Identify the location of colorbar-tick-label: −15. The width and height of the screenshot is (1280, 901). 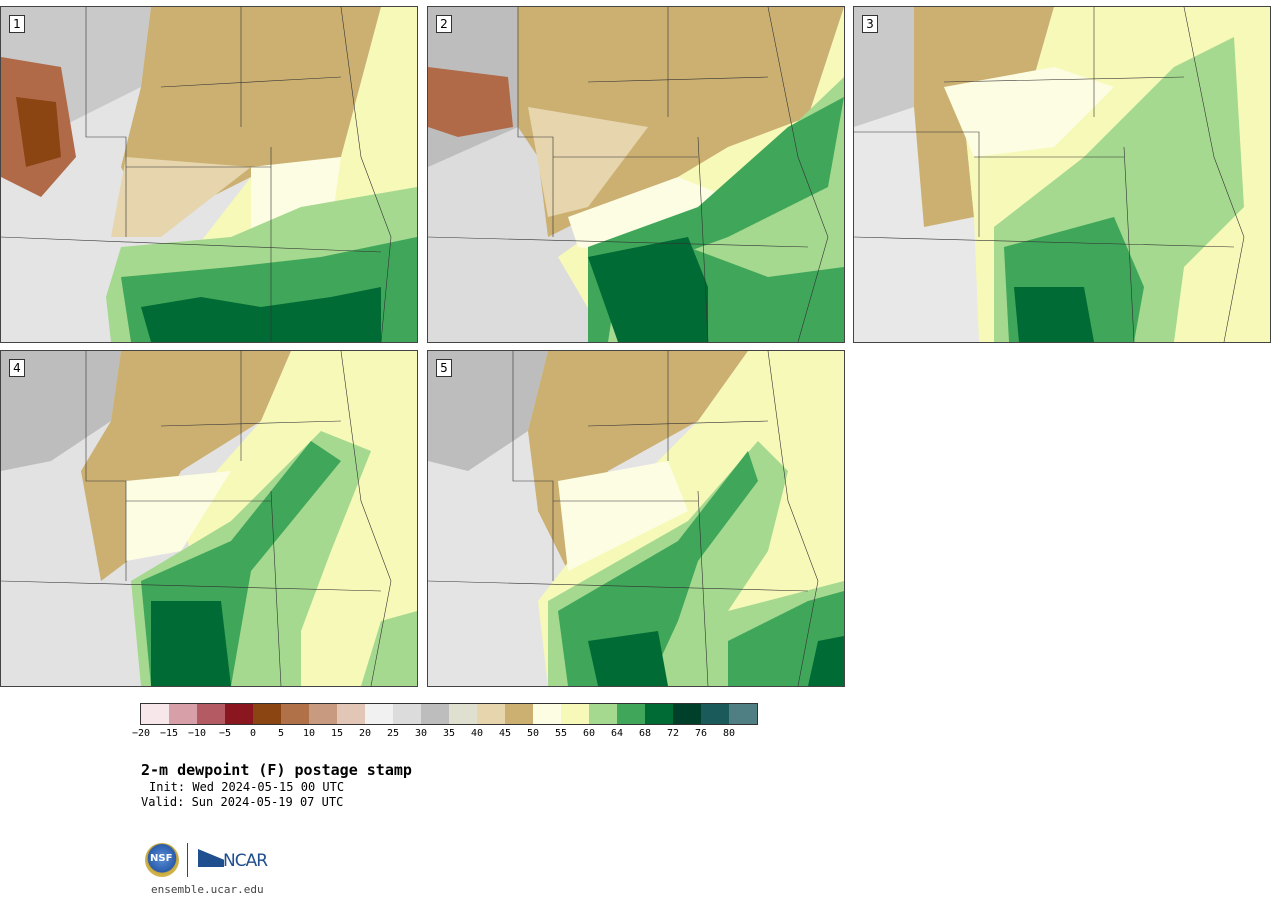
(169, 733).